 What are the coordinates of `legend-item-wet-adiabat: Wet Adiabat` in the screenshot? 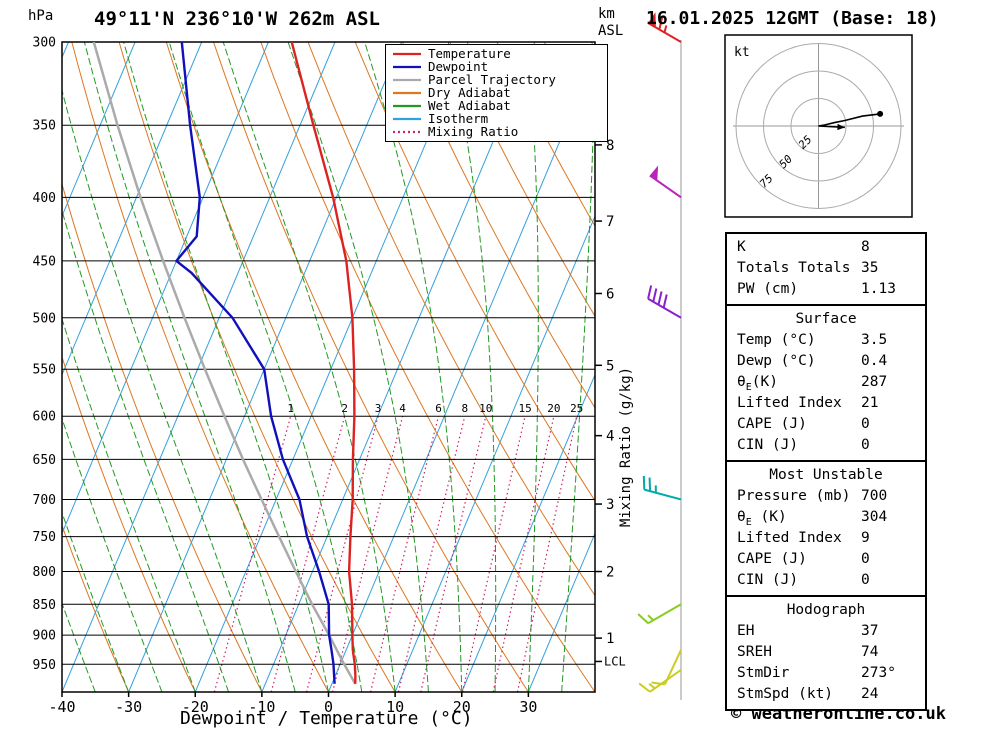 It's located at (497, 105).